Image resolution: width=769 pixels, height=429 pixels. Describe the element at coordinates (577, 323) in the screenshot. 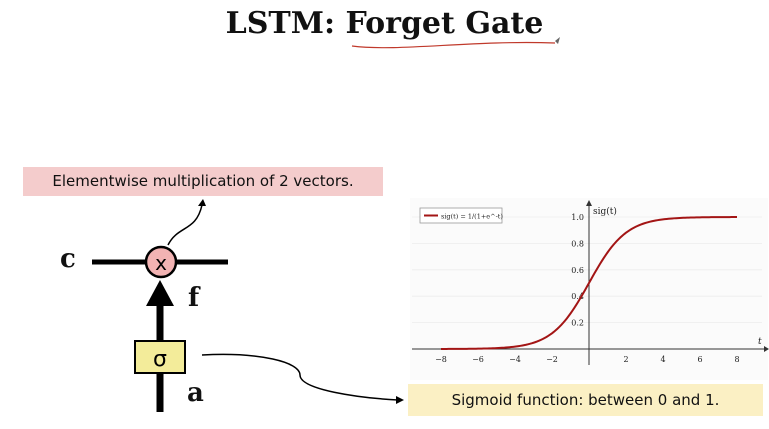

I see `y-tick-label: 0.2` at that location.